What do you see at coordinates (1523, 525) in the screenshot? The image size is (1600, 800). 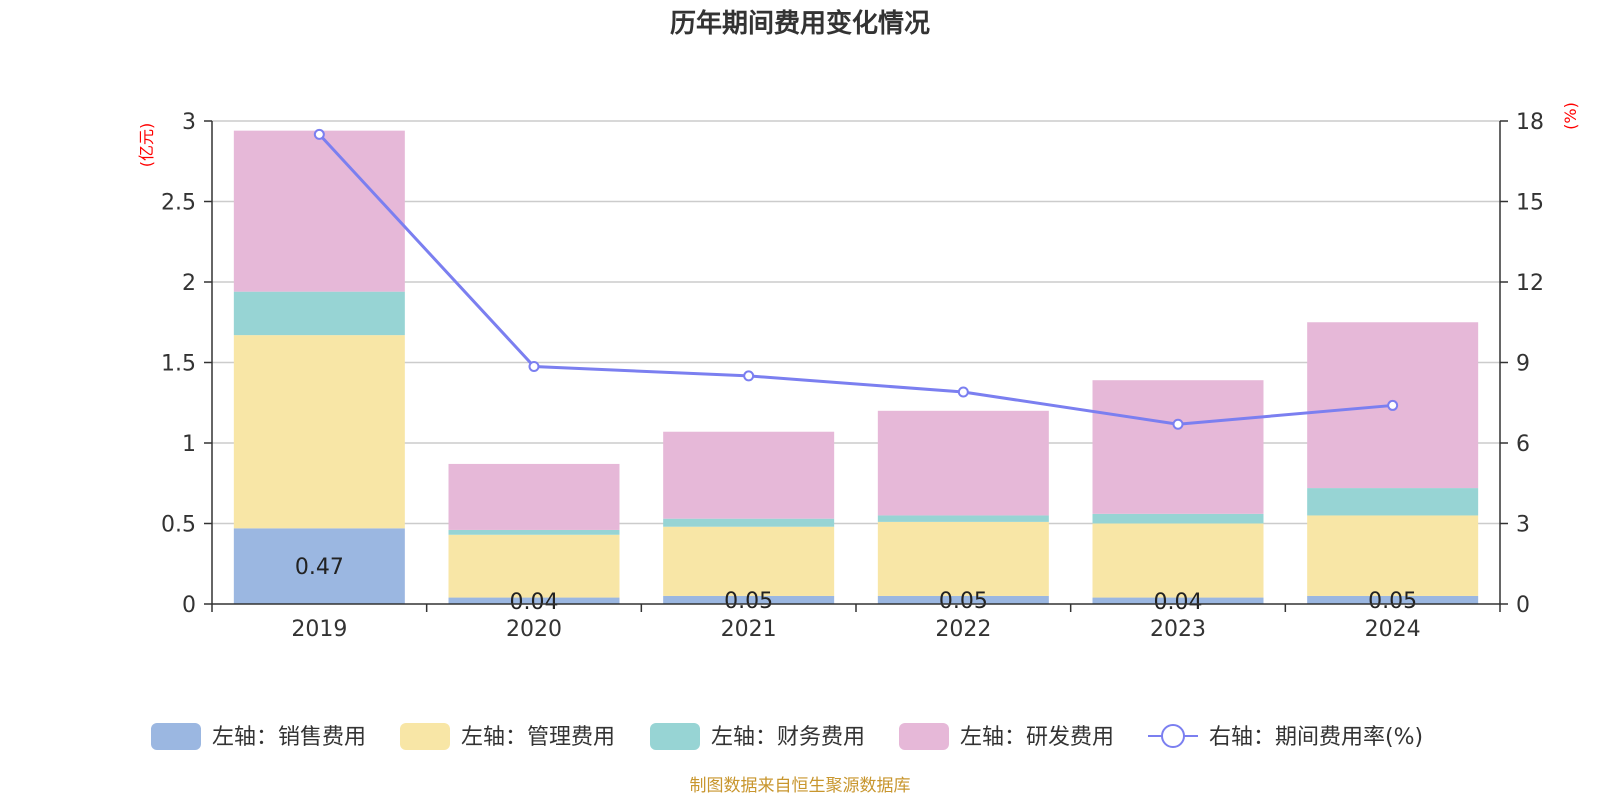 I see `right-tick-label: 3` at bounding box center [1523, 525].